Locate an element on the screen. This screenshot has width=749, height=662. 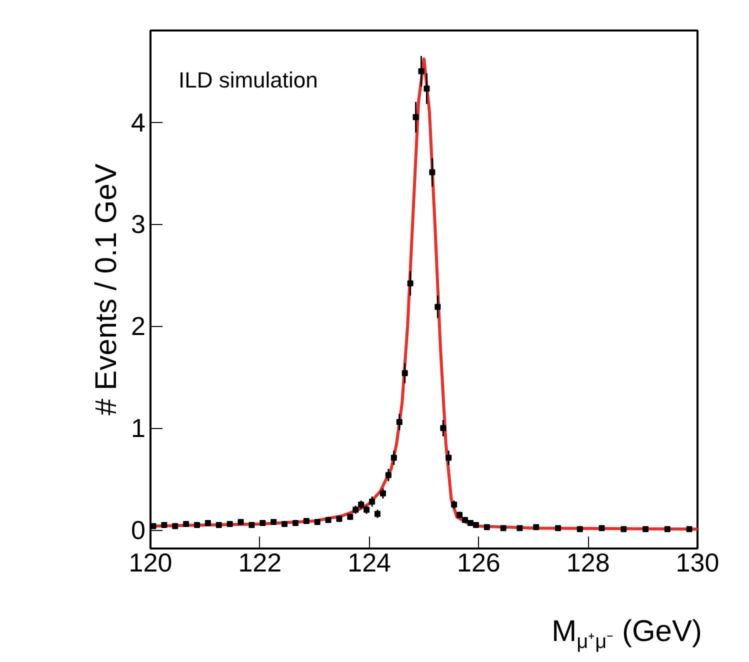
y-tick-label: 3 is located at coordinates (138, 224).